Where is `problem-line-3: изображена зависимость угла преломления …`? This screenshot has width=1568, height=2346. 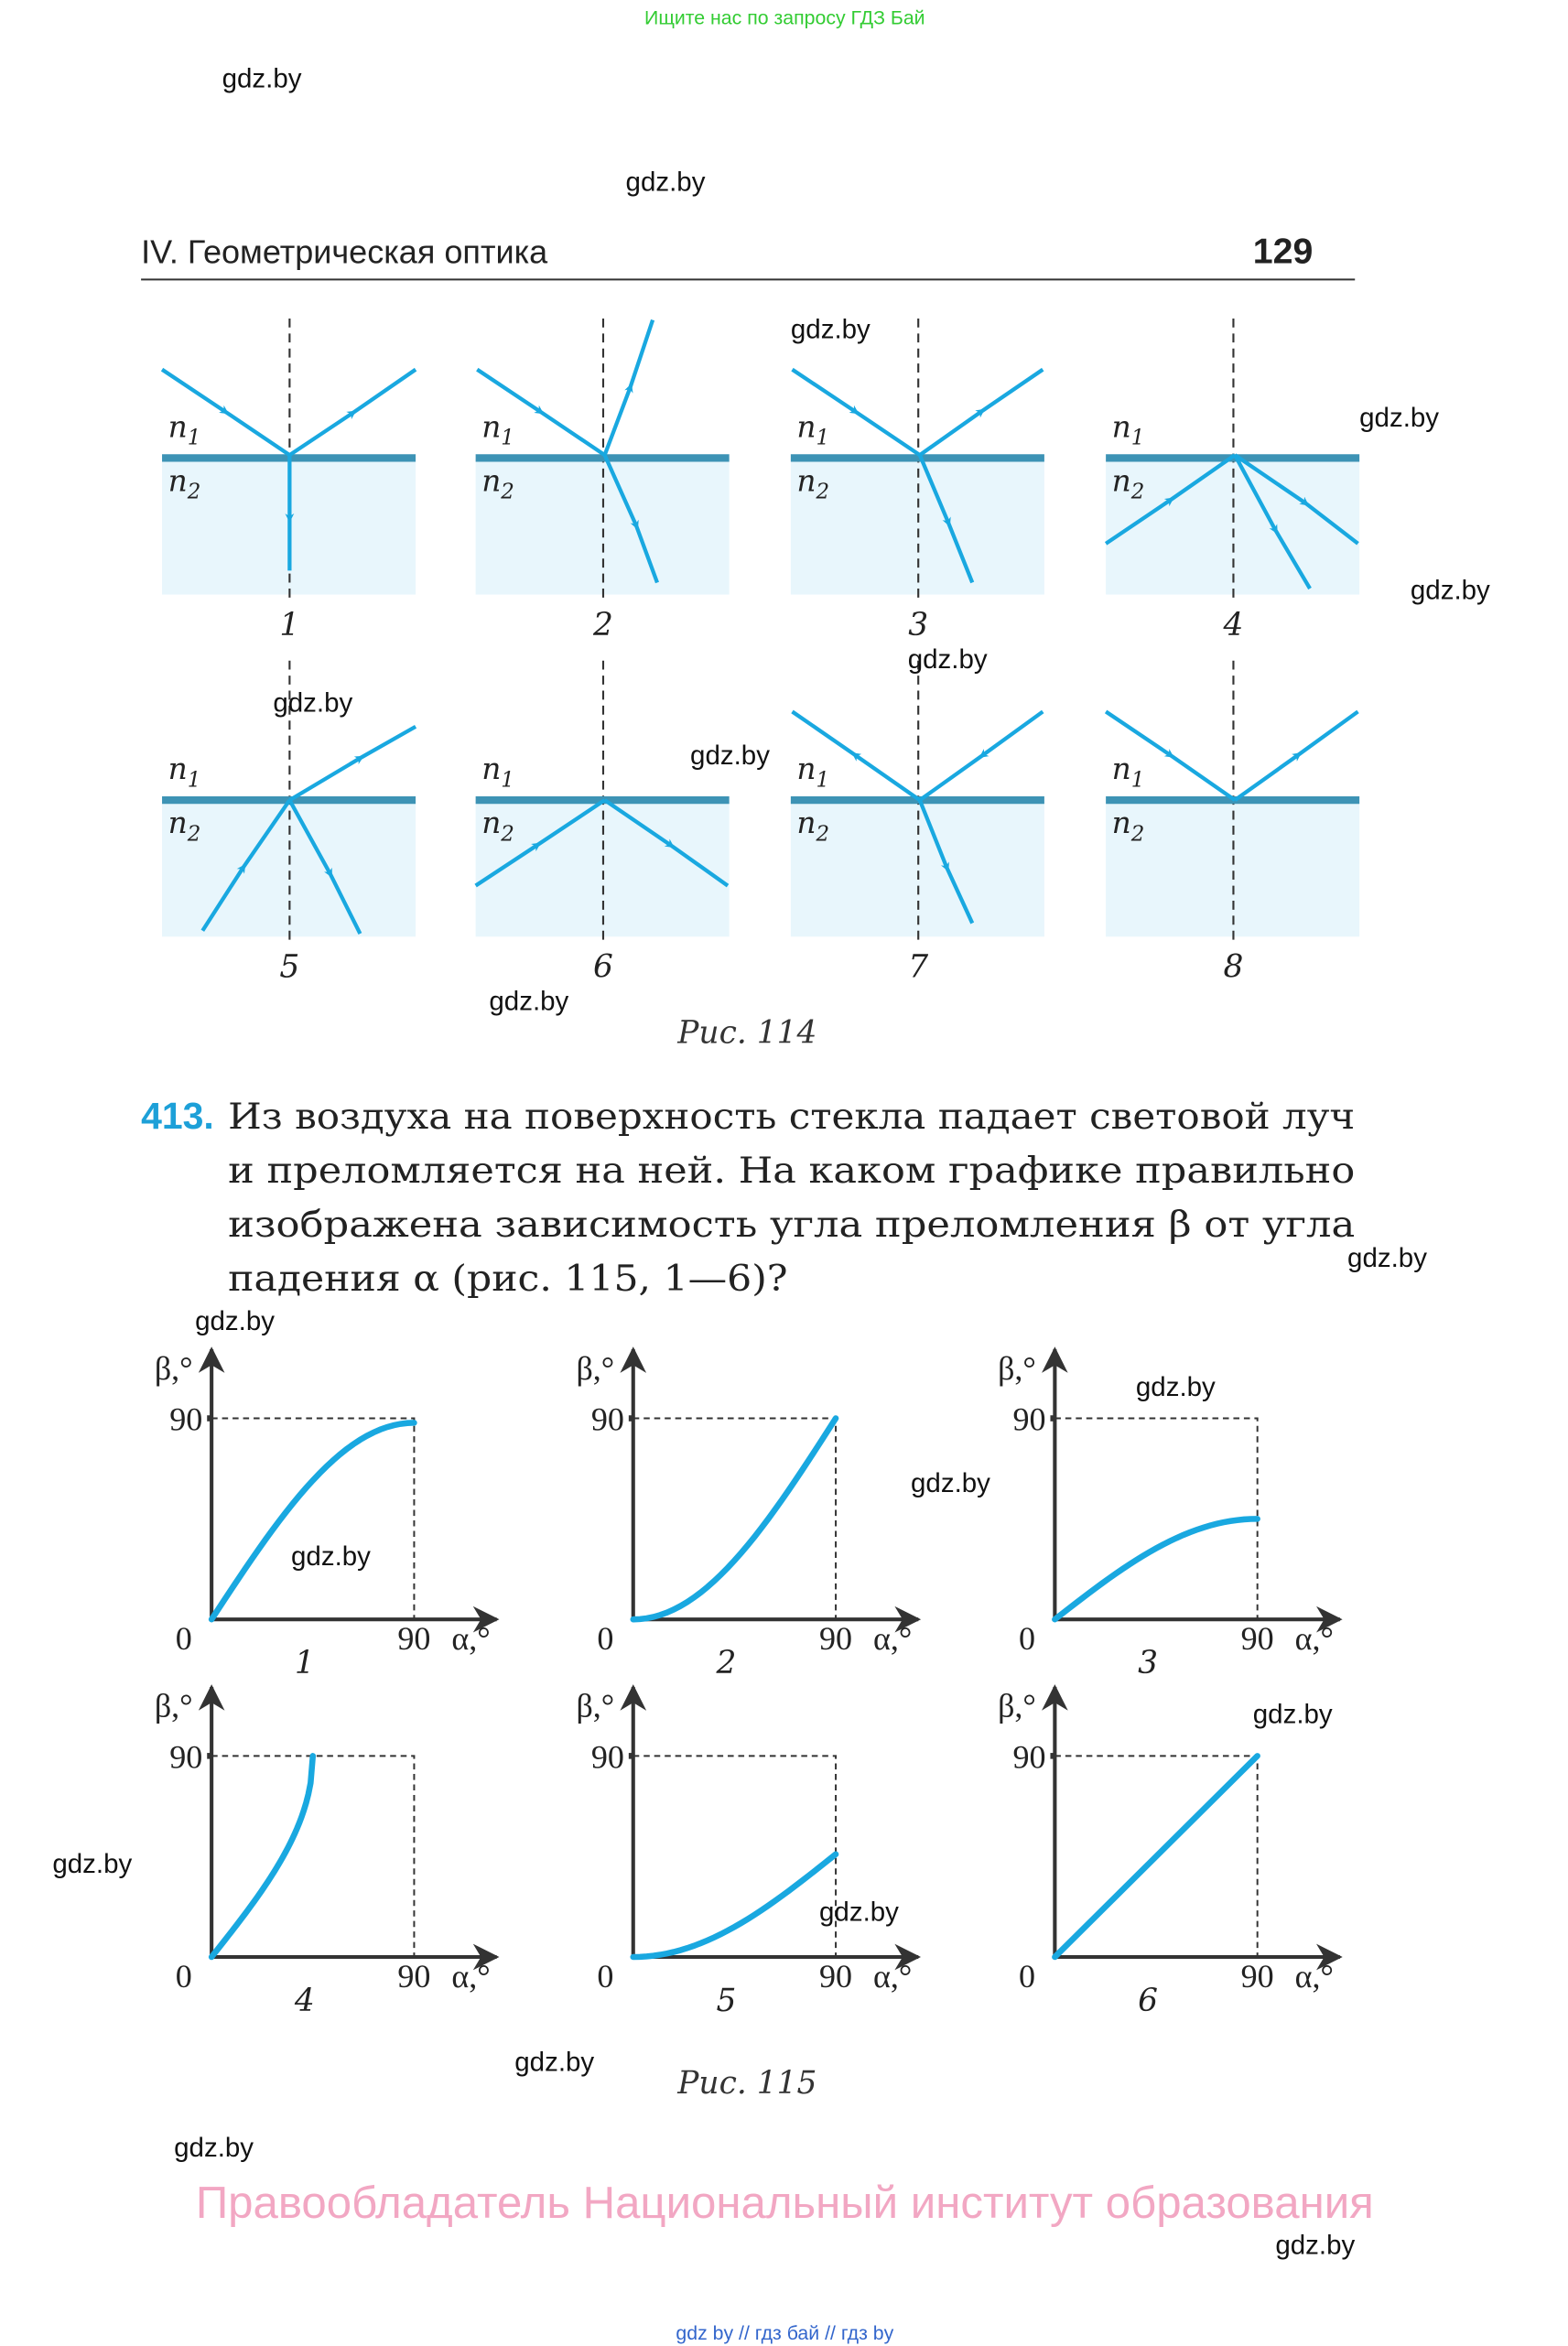
problem-line-3: изображена зависимость угла преломления … is located at coordinates (791, 1225).